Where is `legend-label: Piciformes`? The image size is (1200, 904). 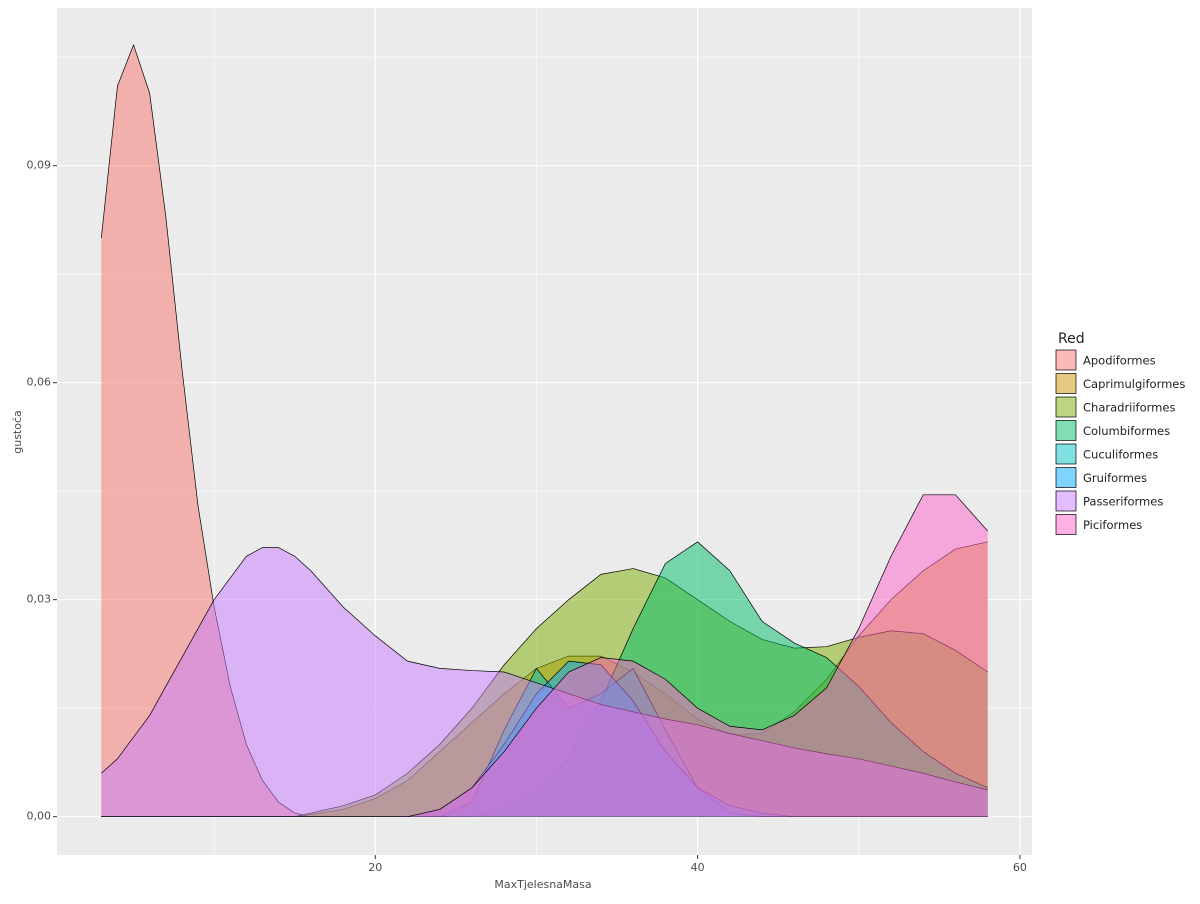
legend-label: Piciformes is located at coordinates (1112, 525).